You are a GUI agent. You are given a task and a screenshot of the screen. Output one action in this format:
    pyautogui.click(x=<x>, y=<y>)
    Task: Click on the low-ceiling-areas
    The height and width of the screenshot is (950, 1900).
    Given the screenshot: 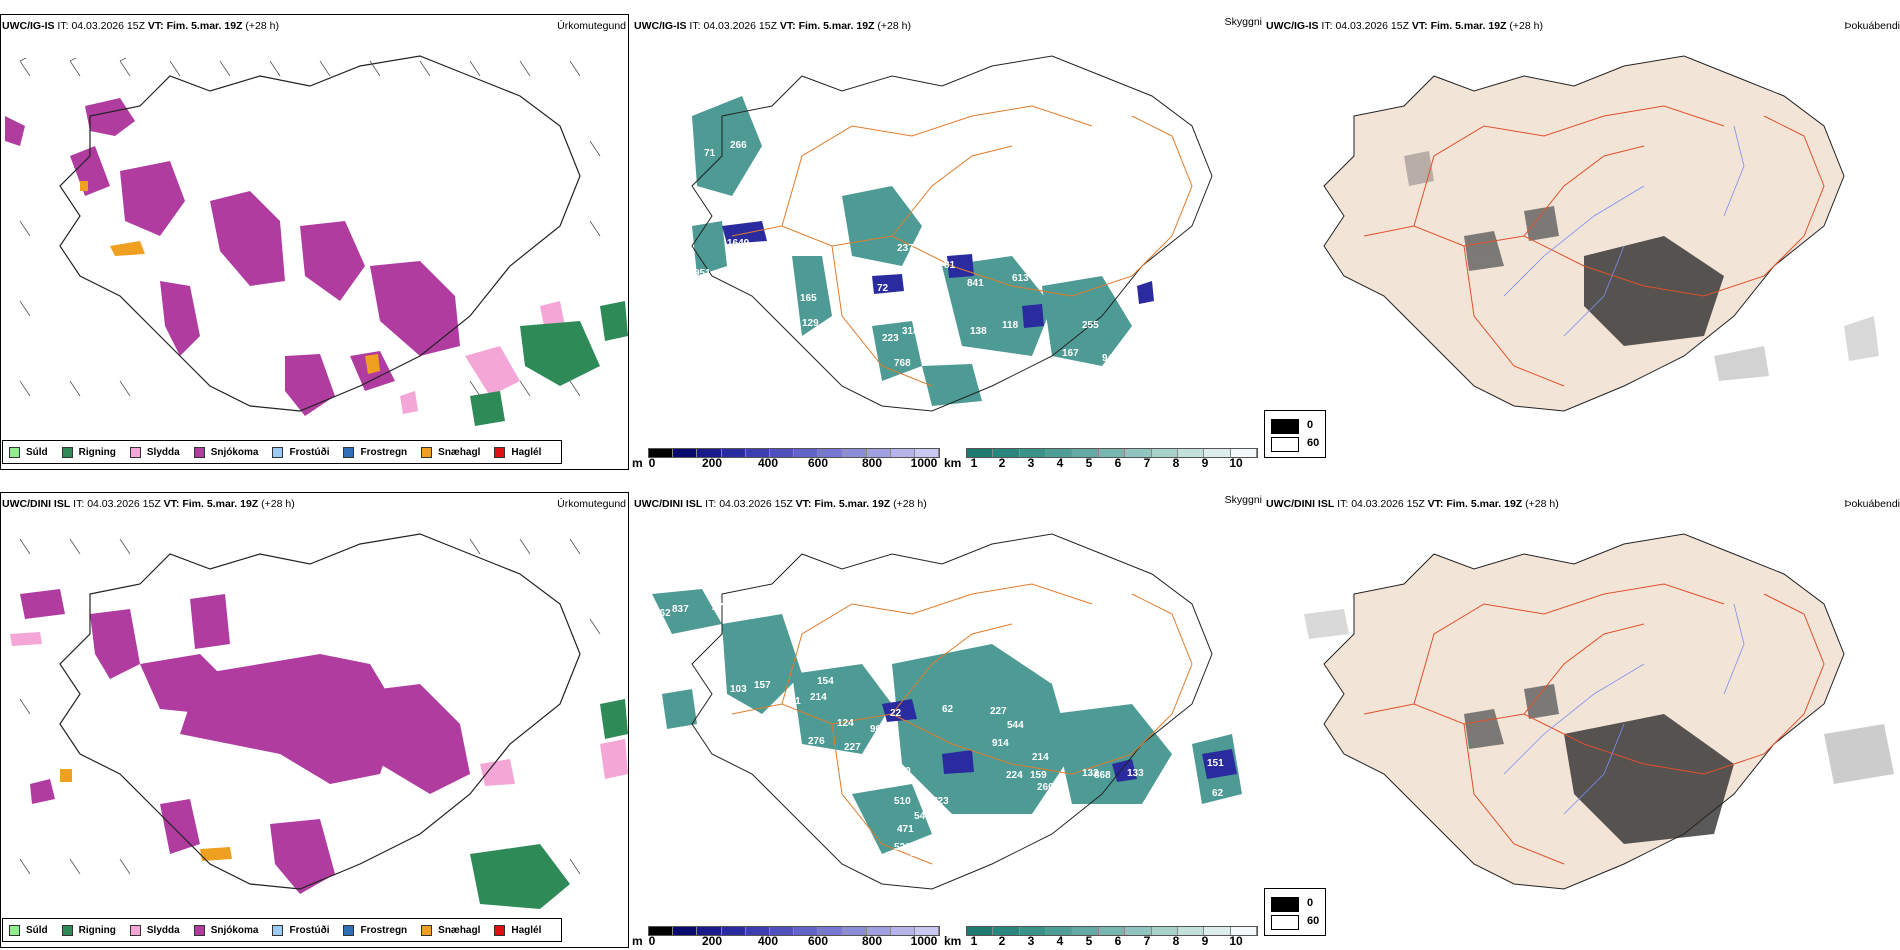 What is the action you would take?
    pyautogui.click(x=1059, y=740)
    